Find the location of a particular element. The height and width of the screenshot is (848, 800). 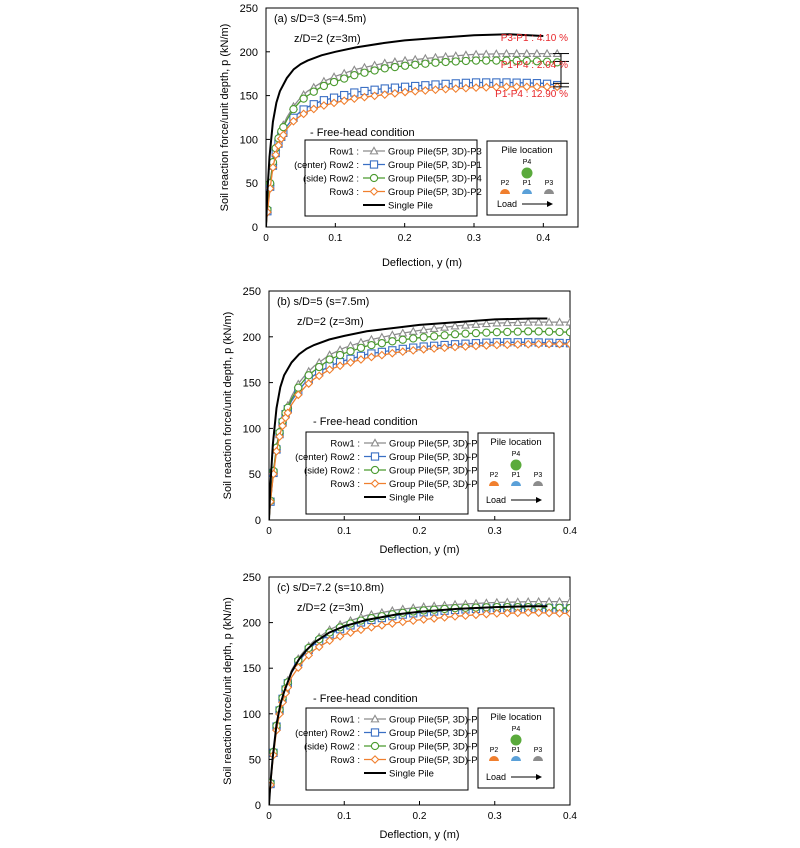

legend-series-label: Single Pile is located at coordinates (411, 498).